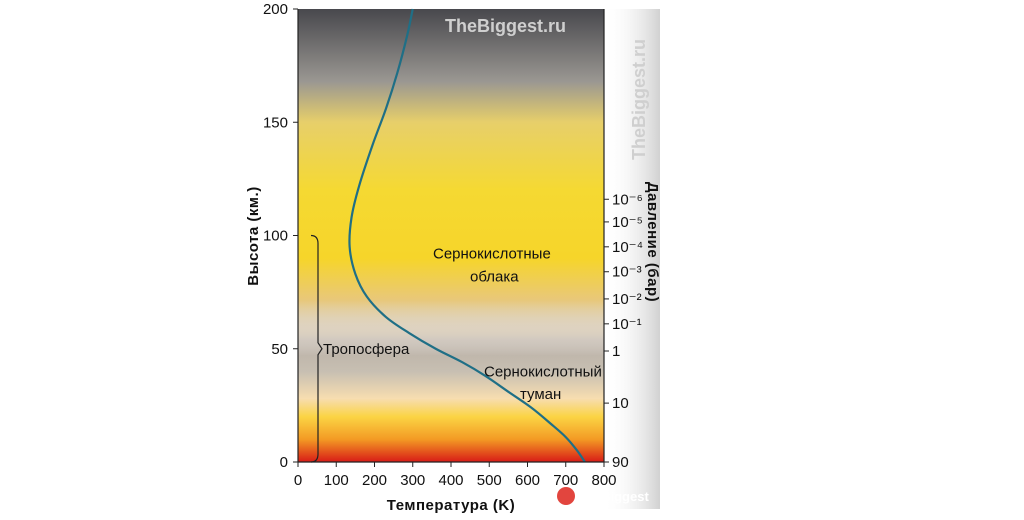 This screenshot has height=520, width=1024. What do you see at coordinates (451, 328) in the screenshot?
I see `cloud-layer` at bounding box center [451, 328].